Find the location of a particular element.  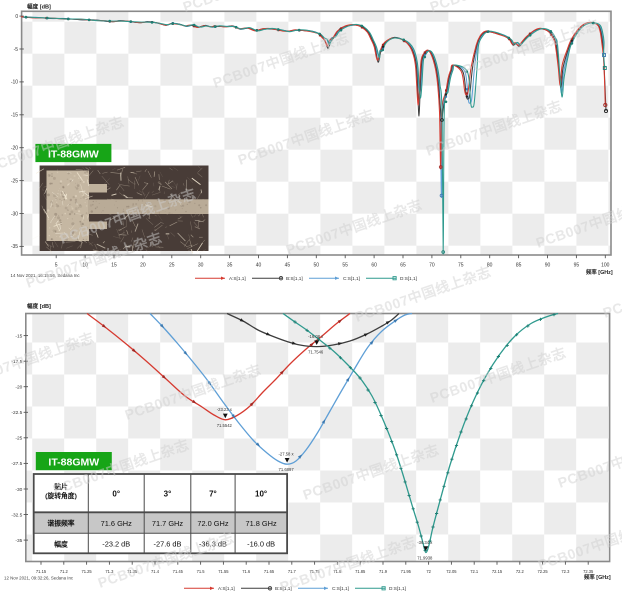

svg-text: 71.6 GHz is located at coordinates (117, 523).